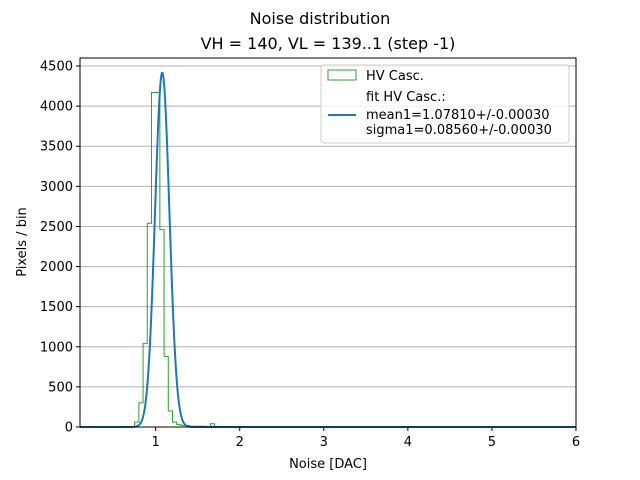  What do you see at coordinates (459, 130) in the screenshot?
I see `legend-label-sigma: sigma1=0.08560+/-0.00030` at bounding box center [459, 130].